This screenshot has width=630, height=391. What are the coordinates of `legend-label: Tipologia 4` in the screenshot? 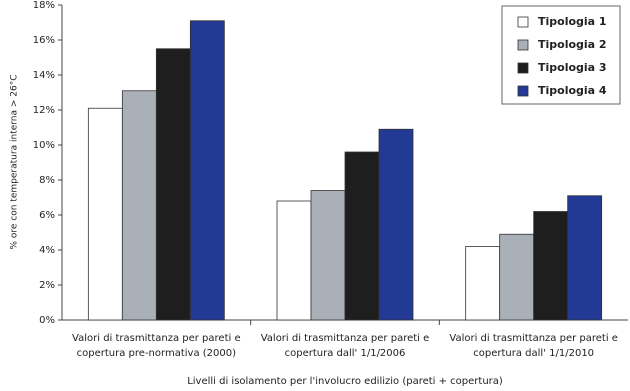 It's located at (572, 90).